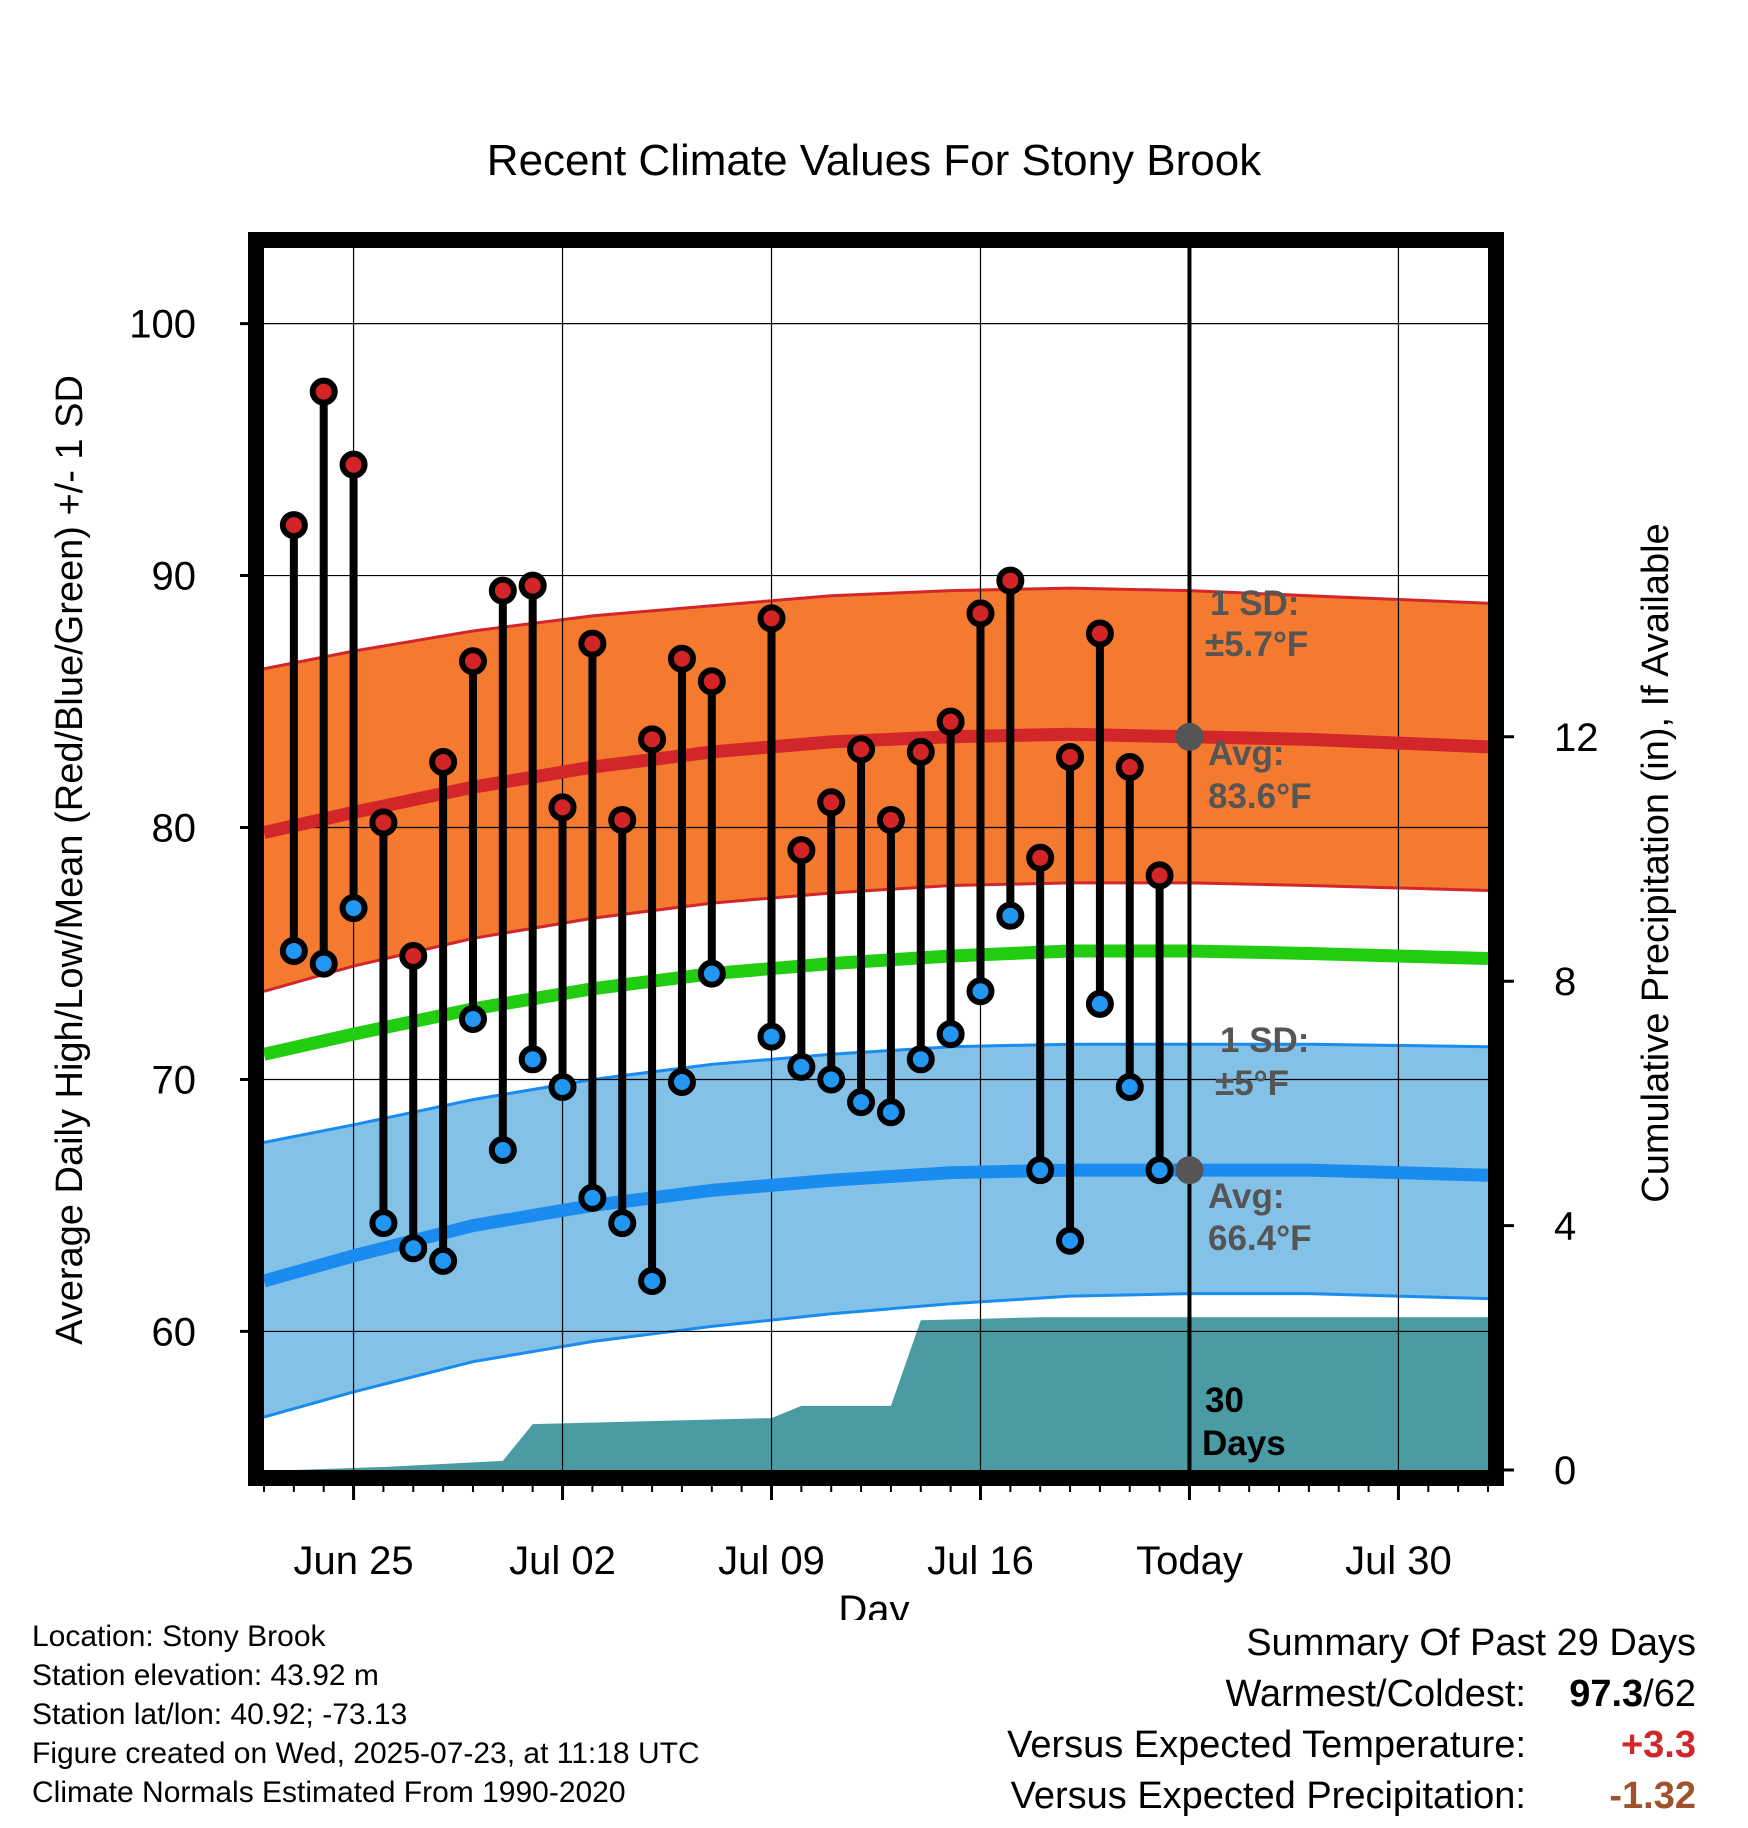 The image size is (1748, 1828). What do you see at coordinates (1244, 1443) in the screenshot?
I see `precip-period-label: Days` at bounding box center [1244, 1443].